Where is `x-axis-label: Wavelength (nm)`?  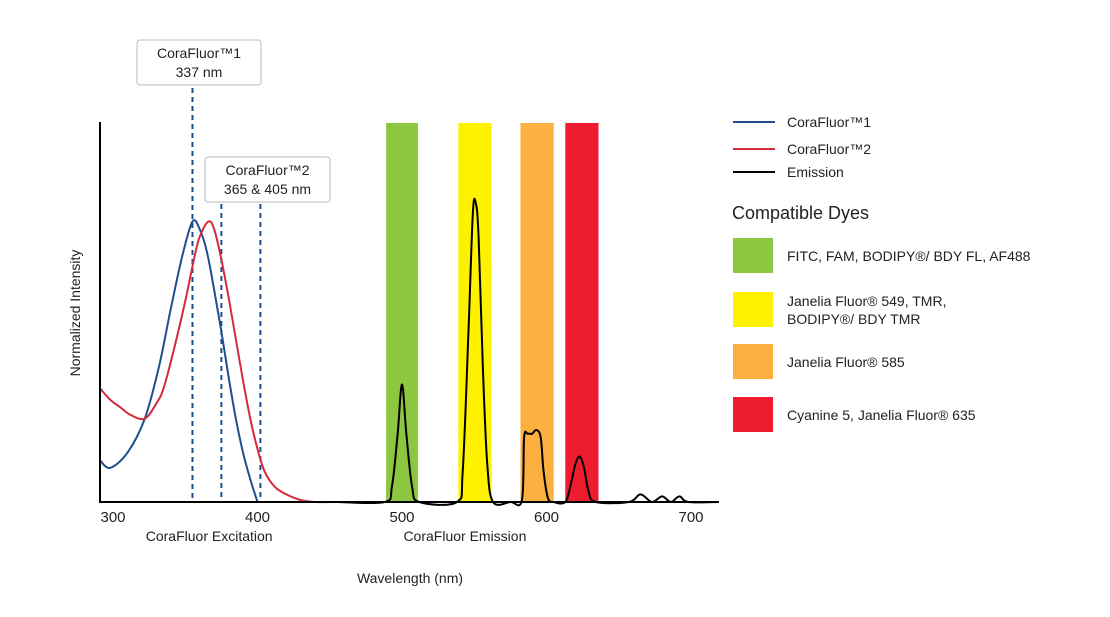
x-axis-label: Wavelength (nm) is located at coordinates (410, 578).